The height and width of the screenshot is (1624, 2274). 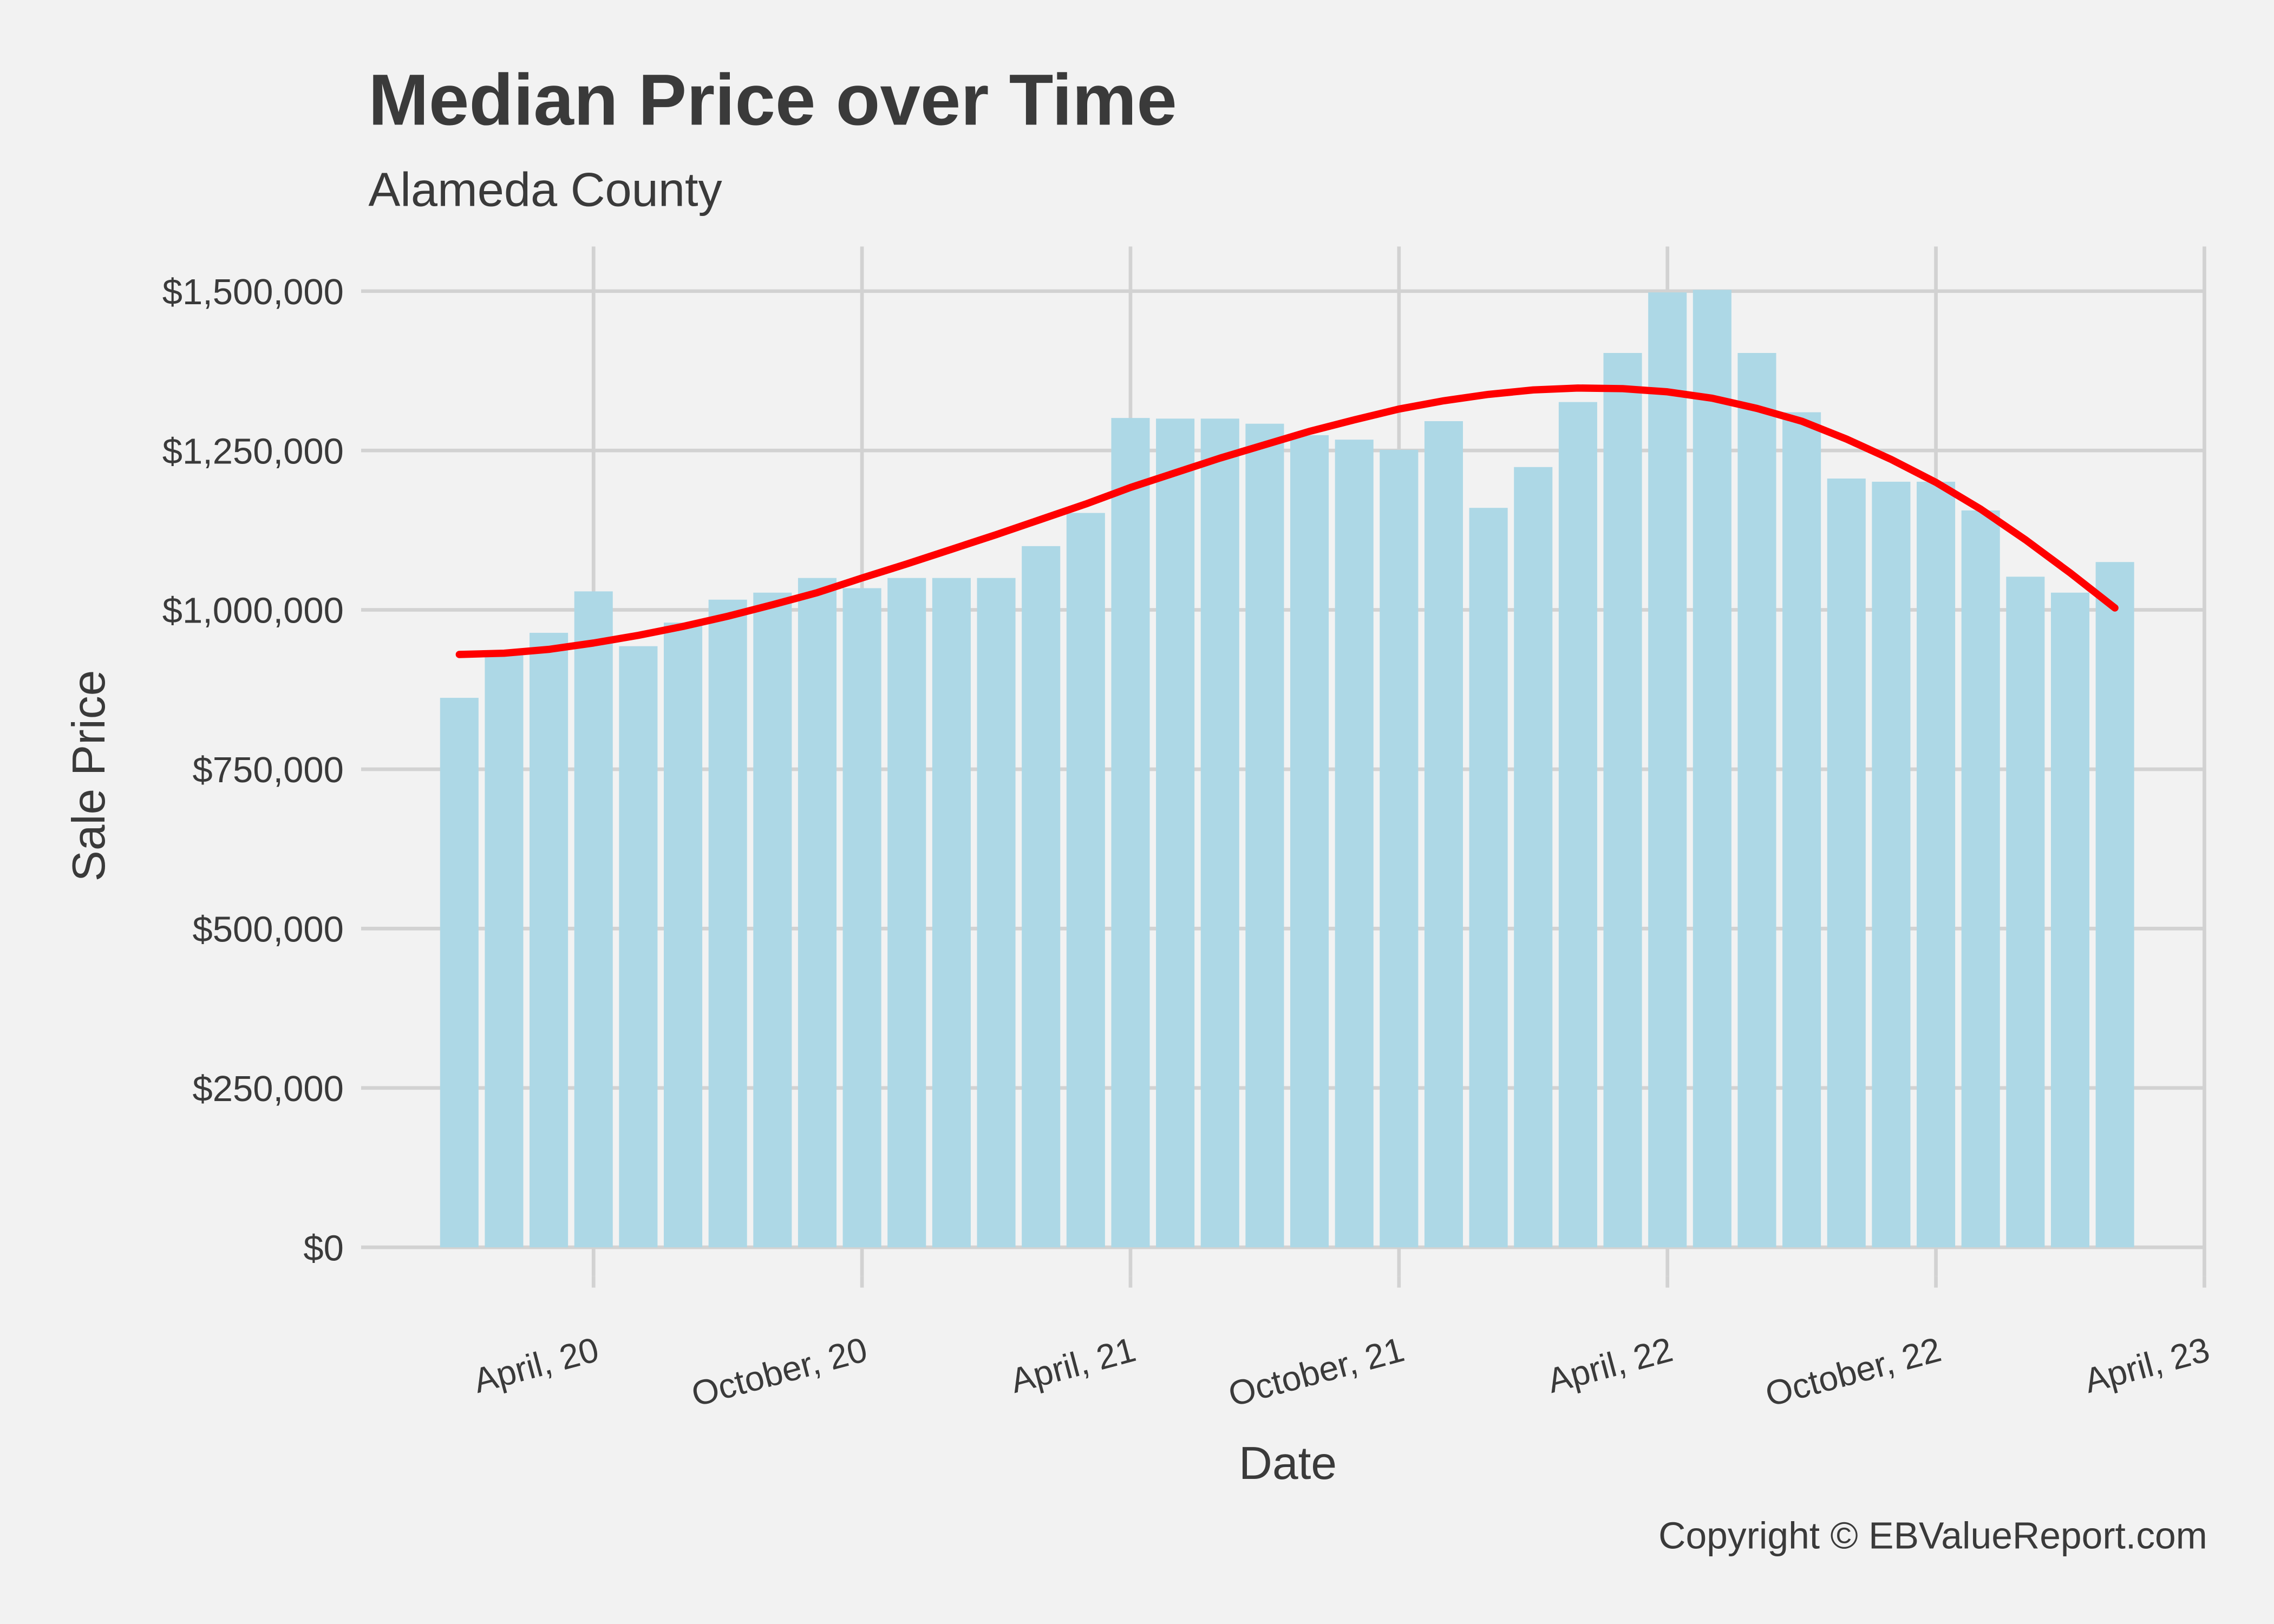 I want to click on y-axis-title: Sale Price, so click(x=89, y=776).